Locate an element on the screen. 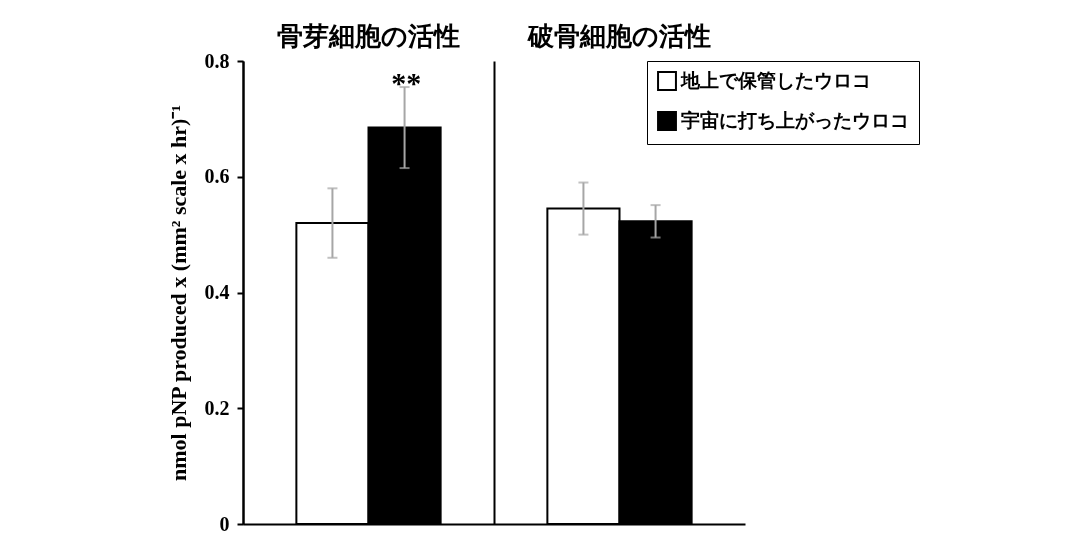 Image resolution: width=1070 pixels, height=560 pixels. y-tick-label: 0.6 is located at coordinates (217, 176).